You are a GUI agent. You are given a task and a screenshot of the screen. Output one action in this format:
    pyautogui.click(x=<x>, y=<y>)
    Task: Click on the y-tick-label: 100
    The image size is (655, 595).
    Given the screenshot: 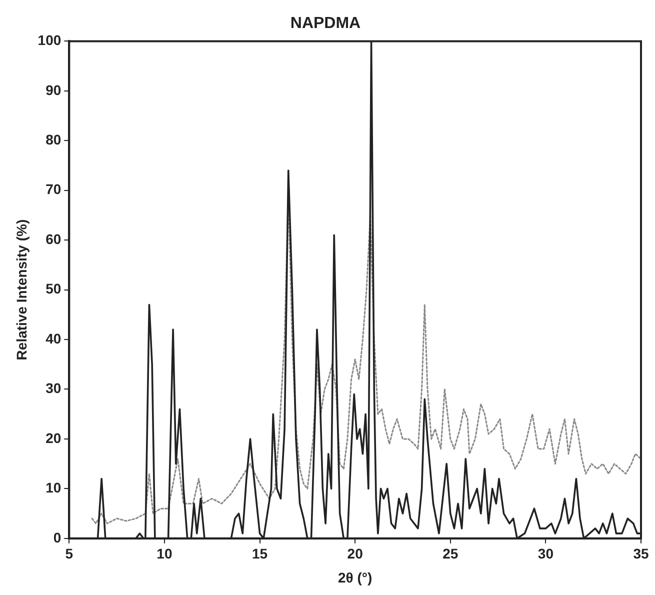 What is the action you would take?
    pyautogui.click(x=50, y=40)
    